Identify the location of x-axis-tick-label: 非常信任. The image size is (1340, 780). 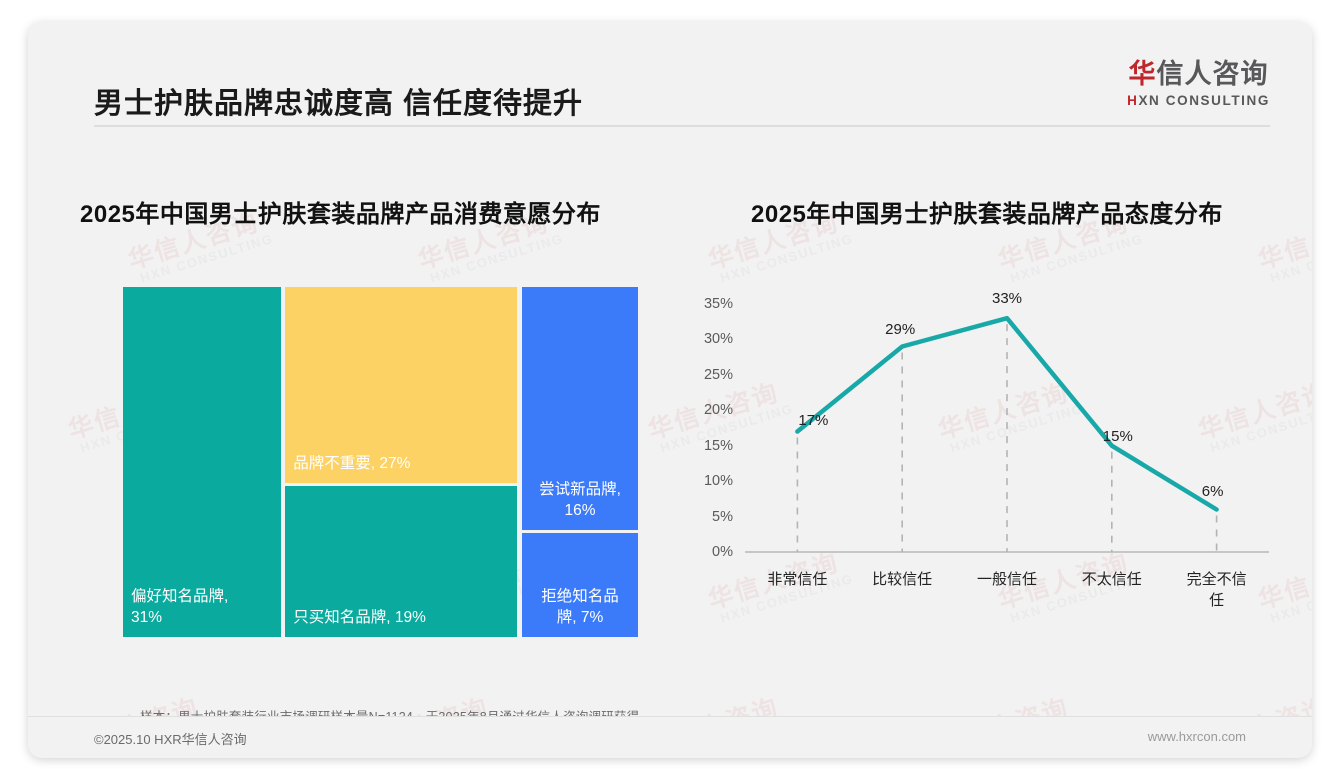
(797, 579).